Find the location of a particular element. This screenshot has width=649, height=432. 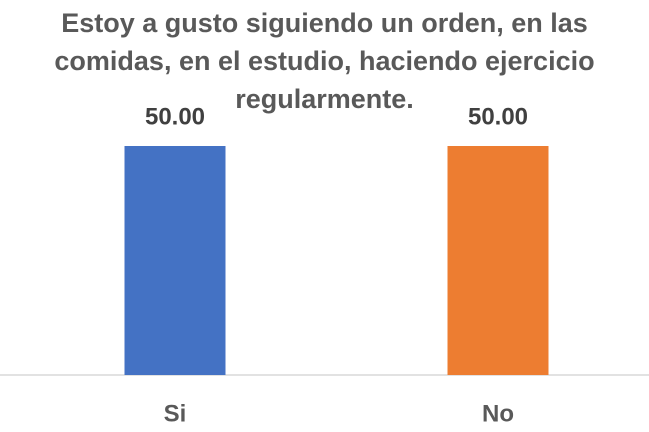

x-tick-label: Si is located at coordinates (175, 413).